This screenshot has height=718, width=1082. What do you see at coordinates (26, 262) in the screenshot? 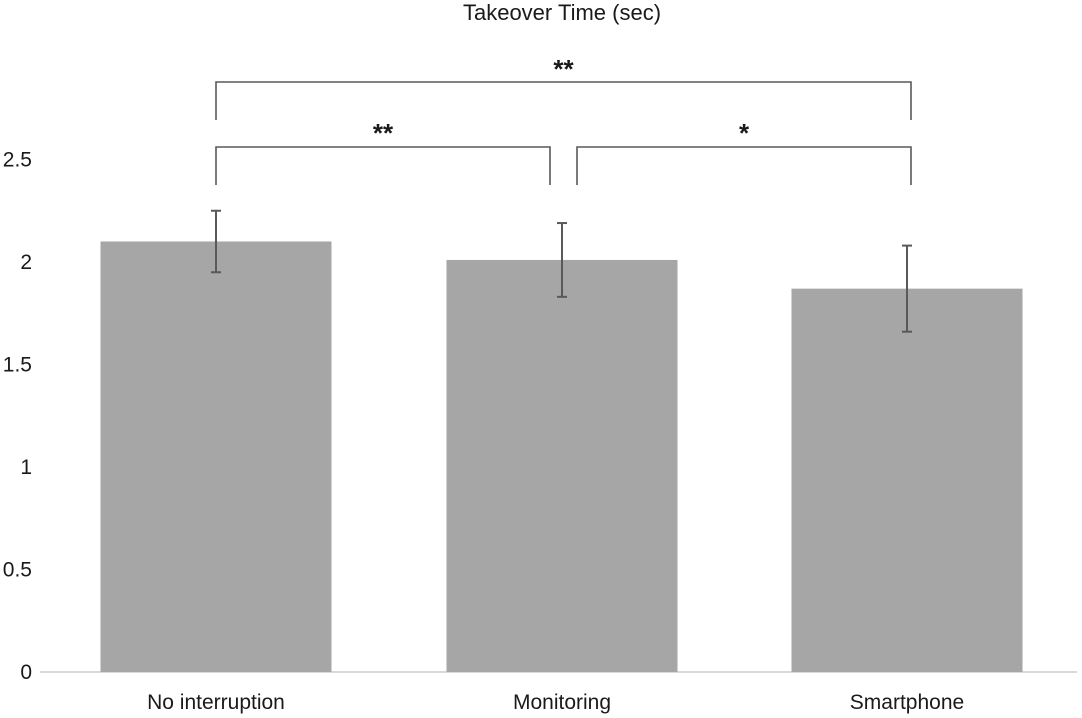
I see `y-tick-label: 2` at bounding box center [26, 262].